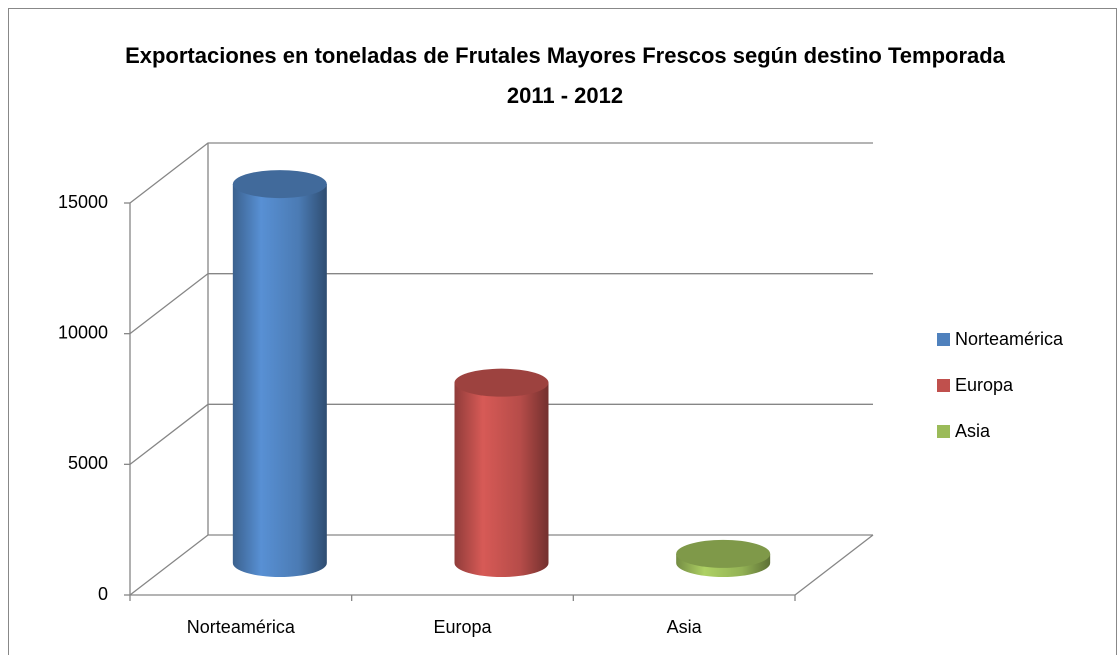 The height and width of the screenshot is (655, 1119). What do you see at coordinates (973, 431) in the screenshot?
I see `legend-label: Asia` at bounding box center [973, 431].